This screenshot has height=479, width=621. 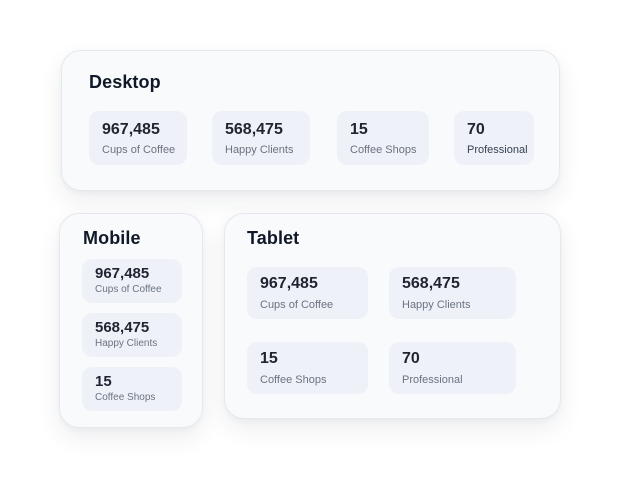 What do you see at coordinates (273, 238) in the screenshot?
I see `tablet-title: Tablet` at bounding box center [273, 238].